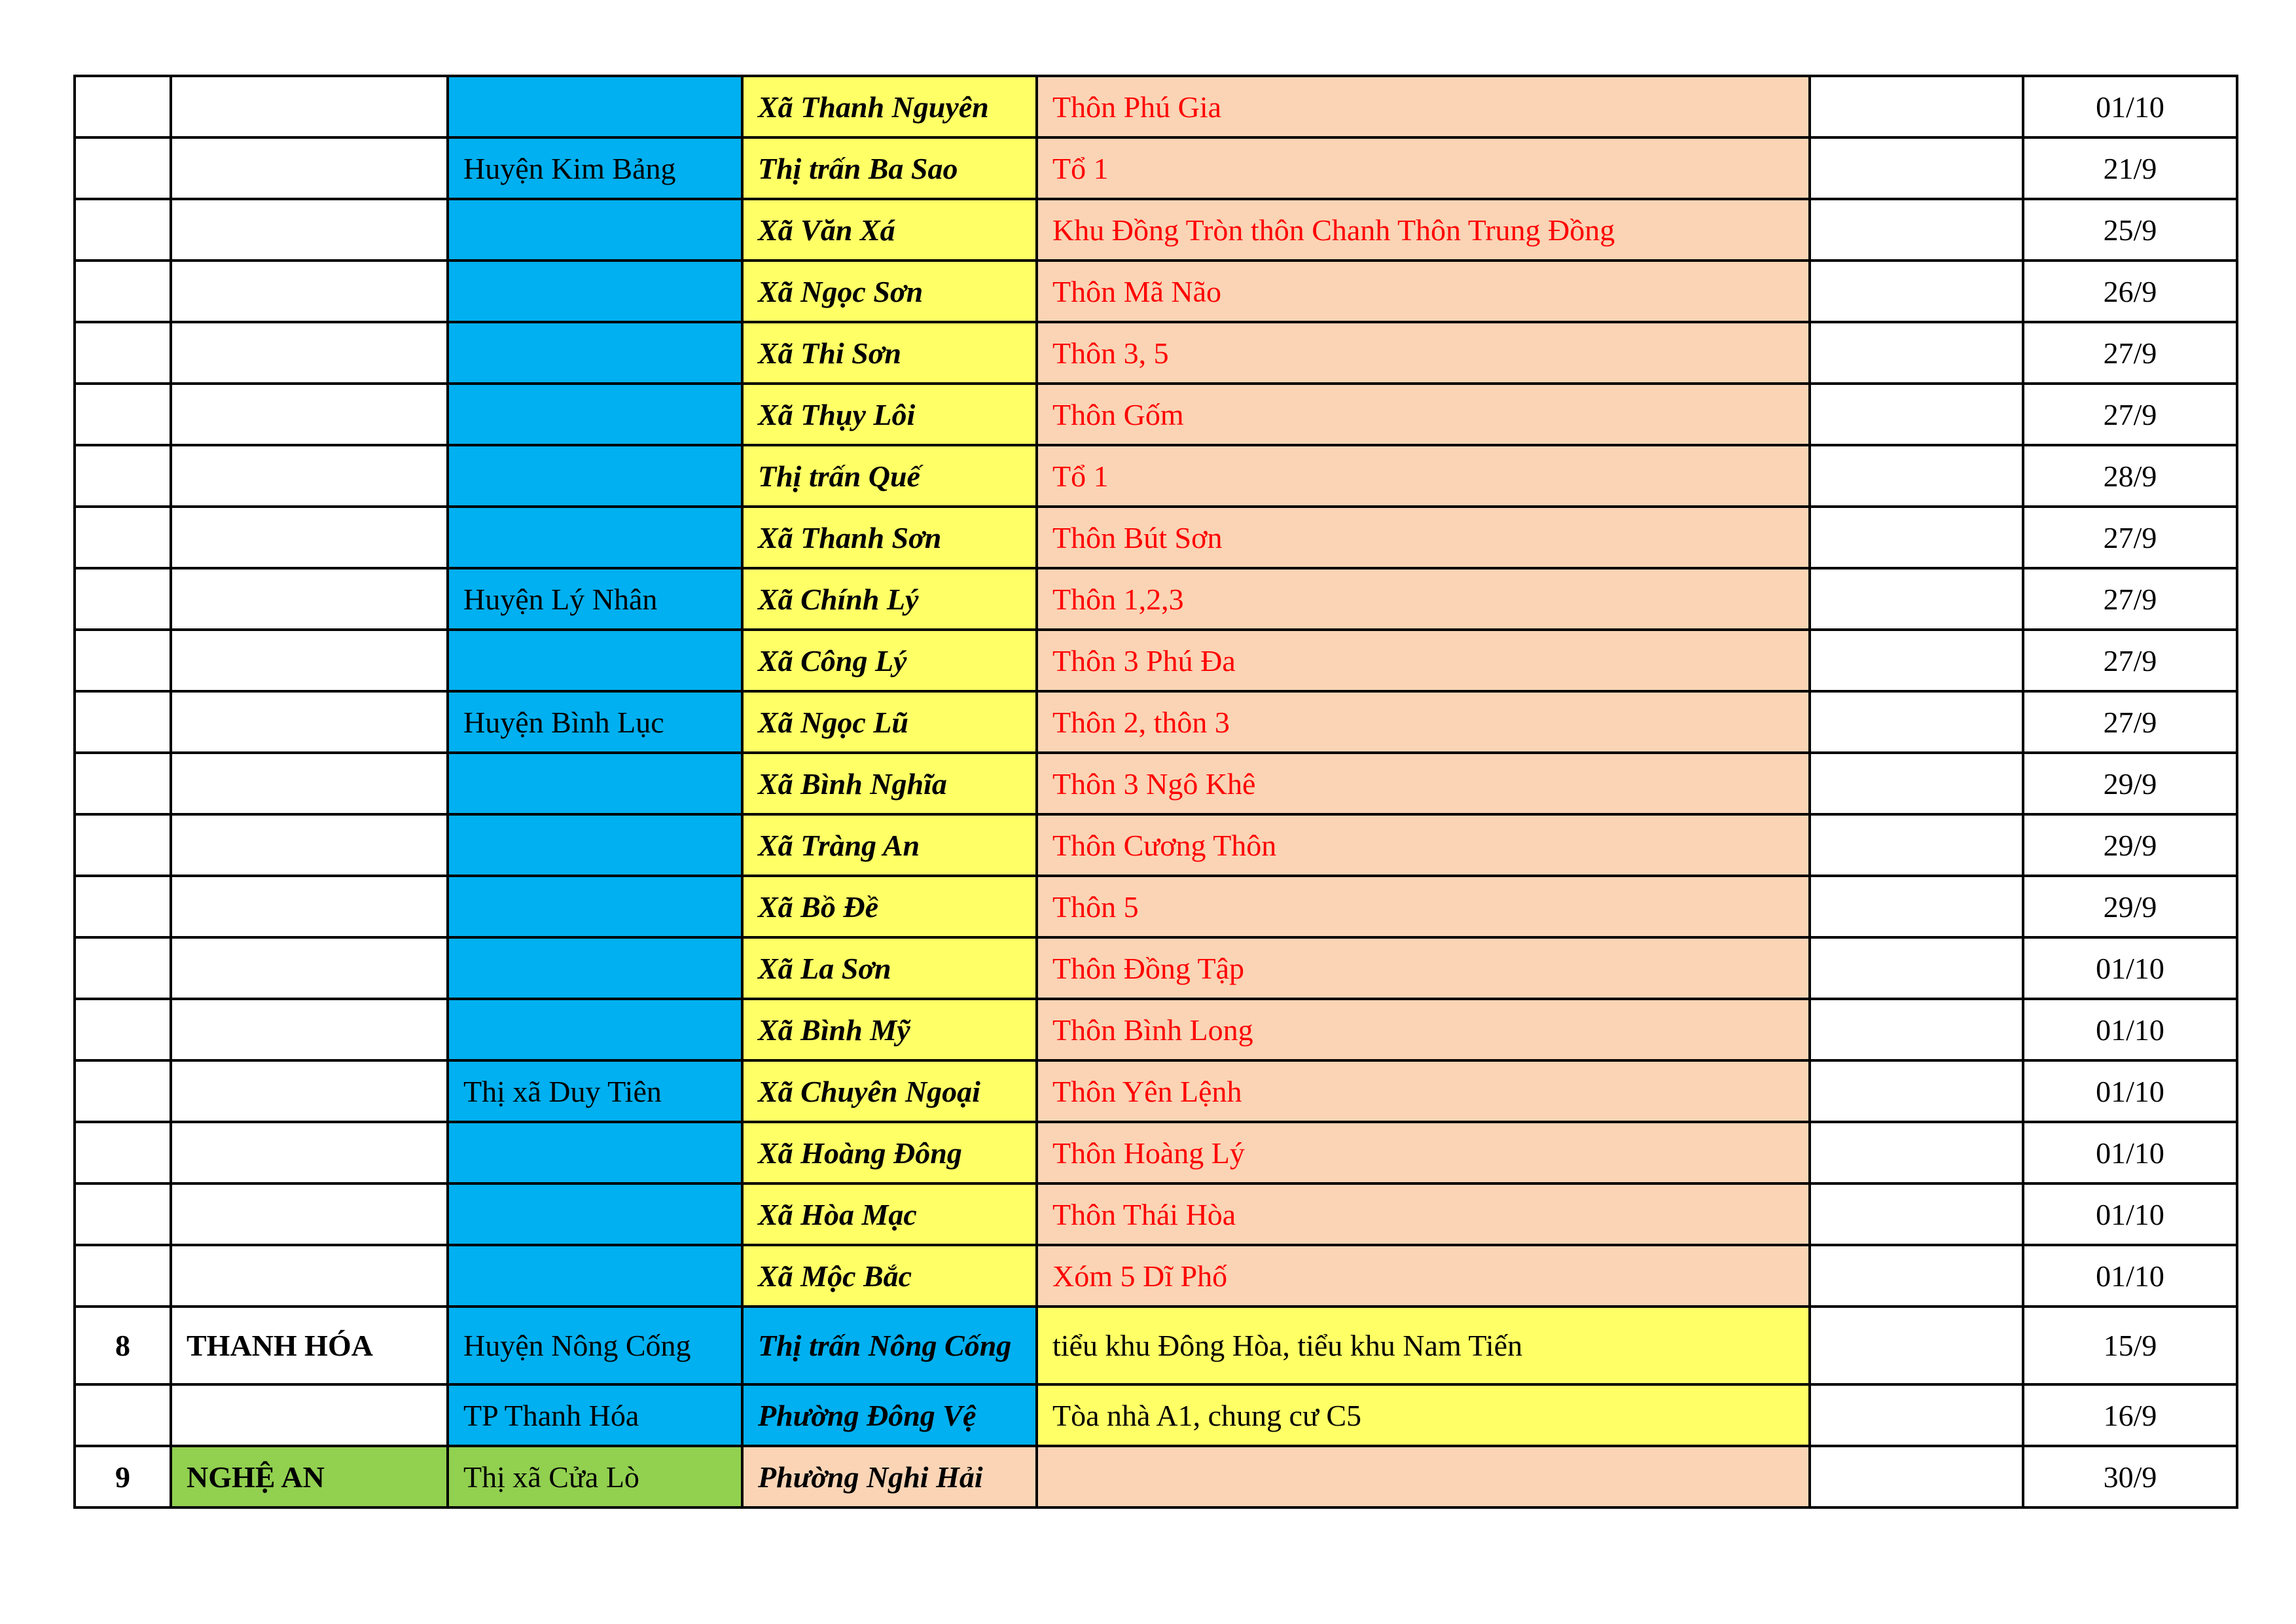  I want to click on village-cell: Thôn 3, 5, so click(1423, 353).